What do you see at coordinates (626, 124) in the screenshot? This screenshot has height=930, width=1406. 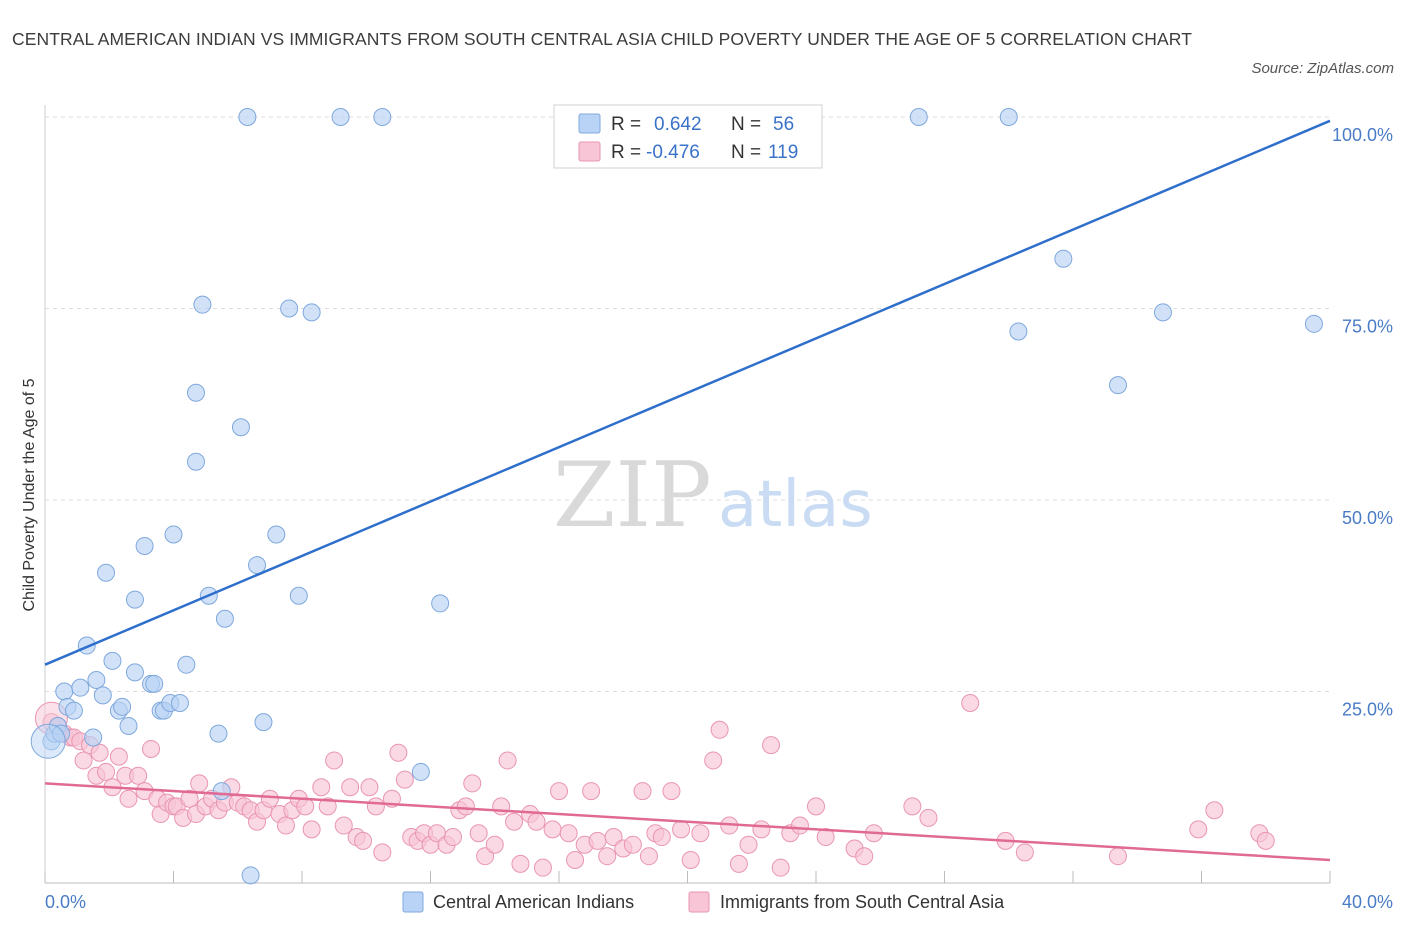 I see `legend-r-label-1: R =` at bounding box center [626, 124].